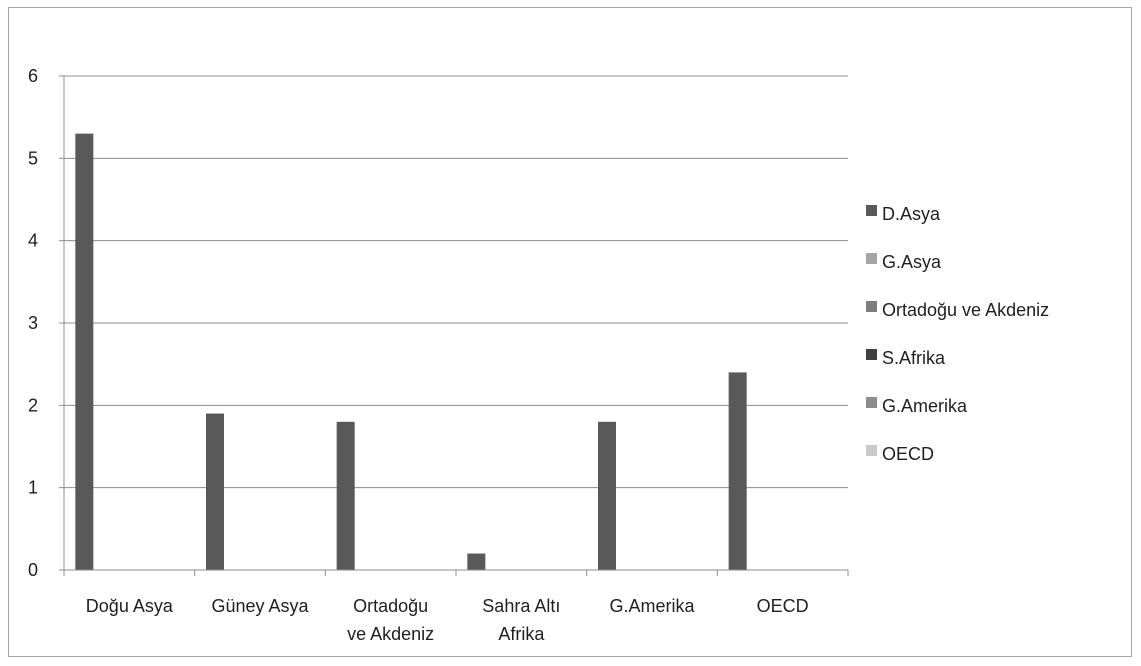  I want to click on legend-label: G.Asya, so click(912, 262).